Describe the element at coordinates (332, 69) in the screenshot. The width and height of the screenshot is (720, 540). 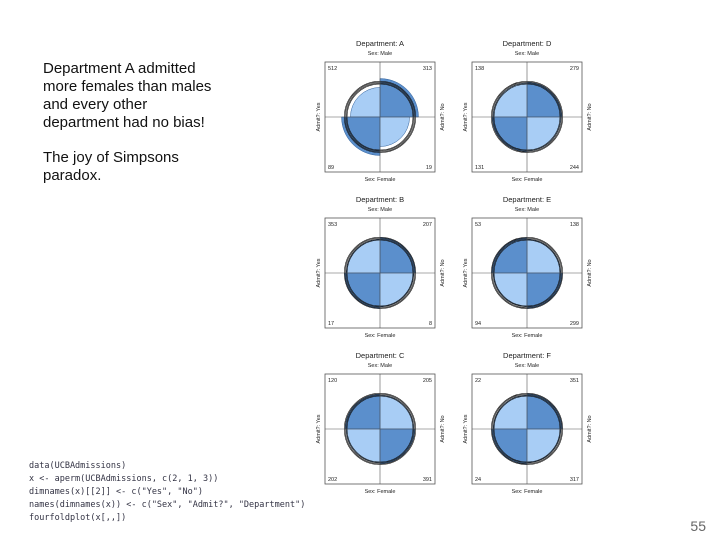
I see `count-male-yes: 512` at that location.